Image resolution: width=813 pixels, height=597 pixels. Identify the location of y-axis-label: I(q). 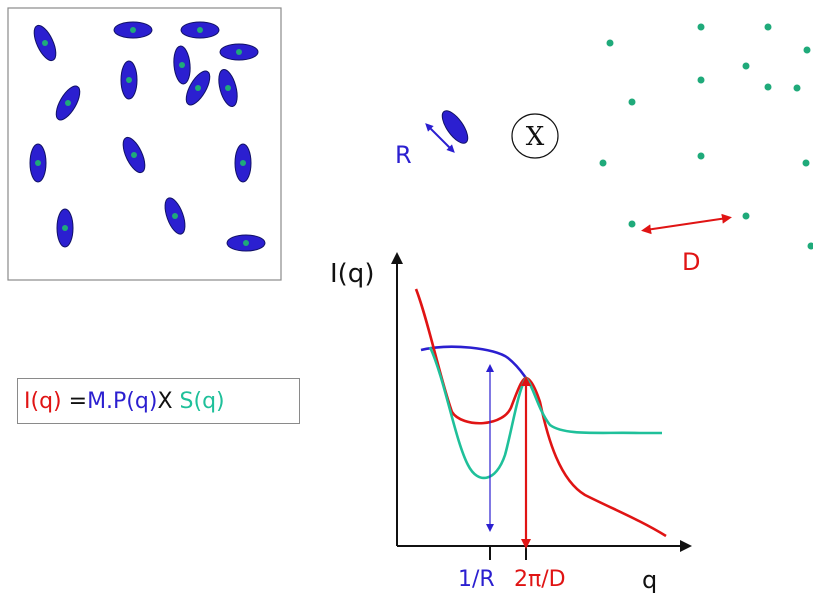
(352, 274).